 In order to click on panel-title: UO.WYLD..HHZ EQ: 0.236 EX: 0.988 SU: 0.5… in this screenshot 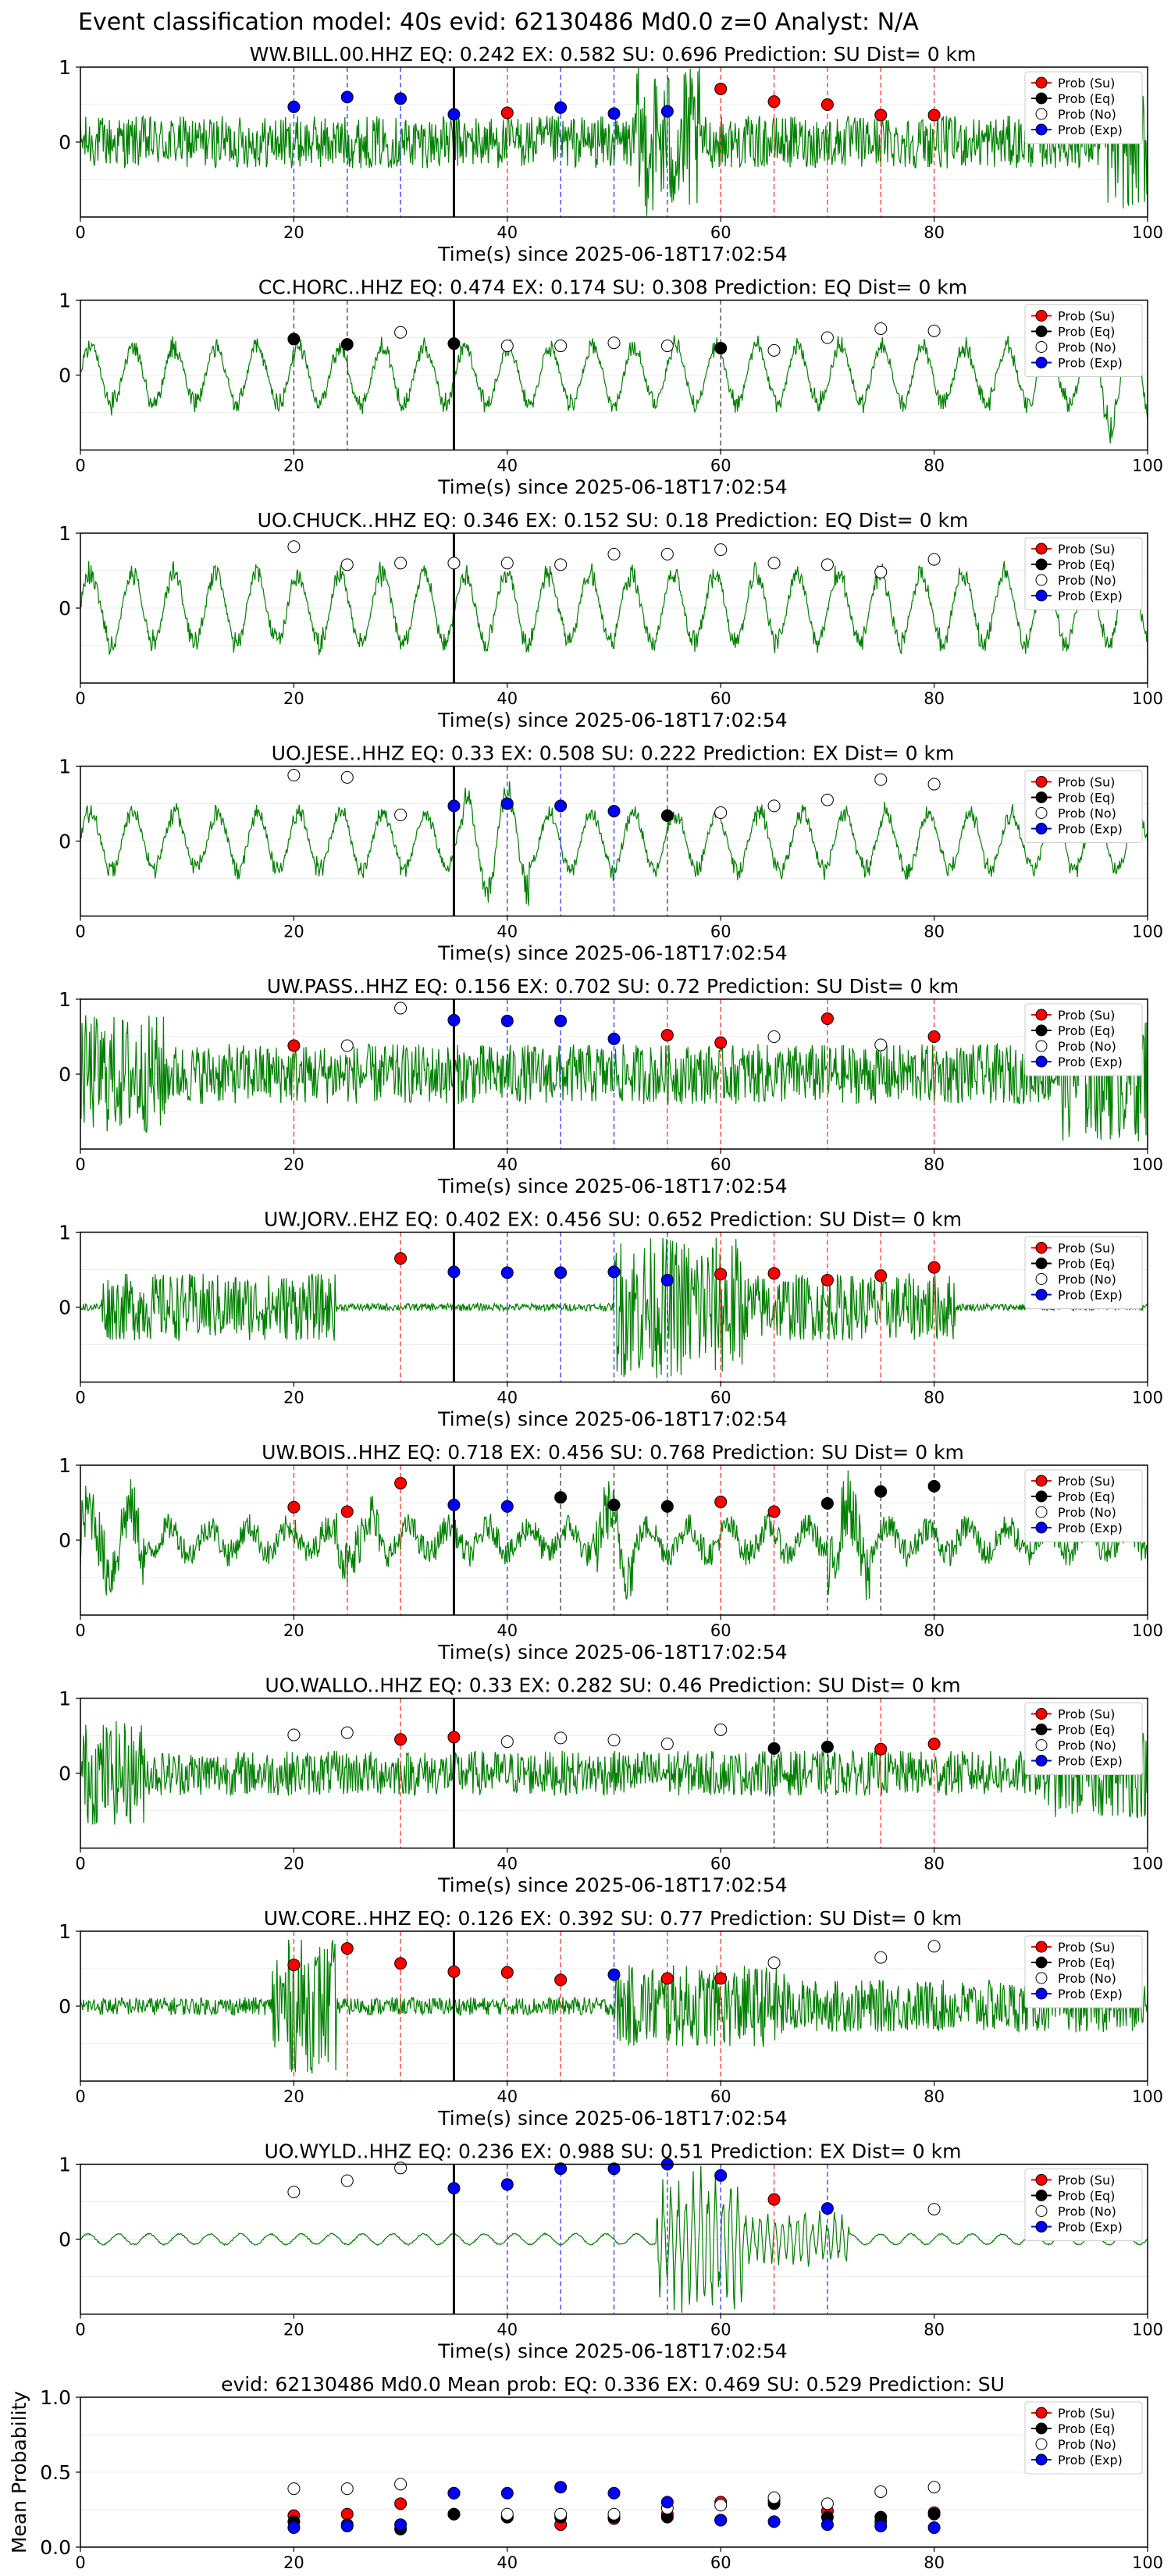, I will do `click(613, 2151)`.